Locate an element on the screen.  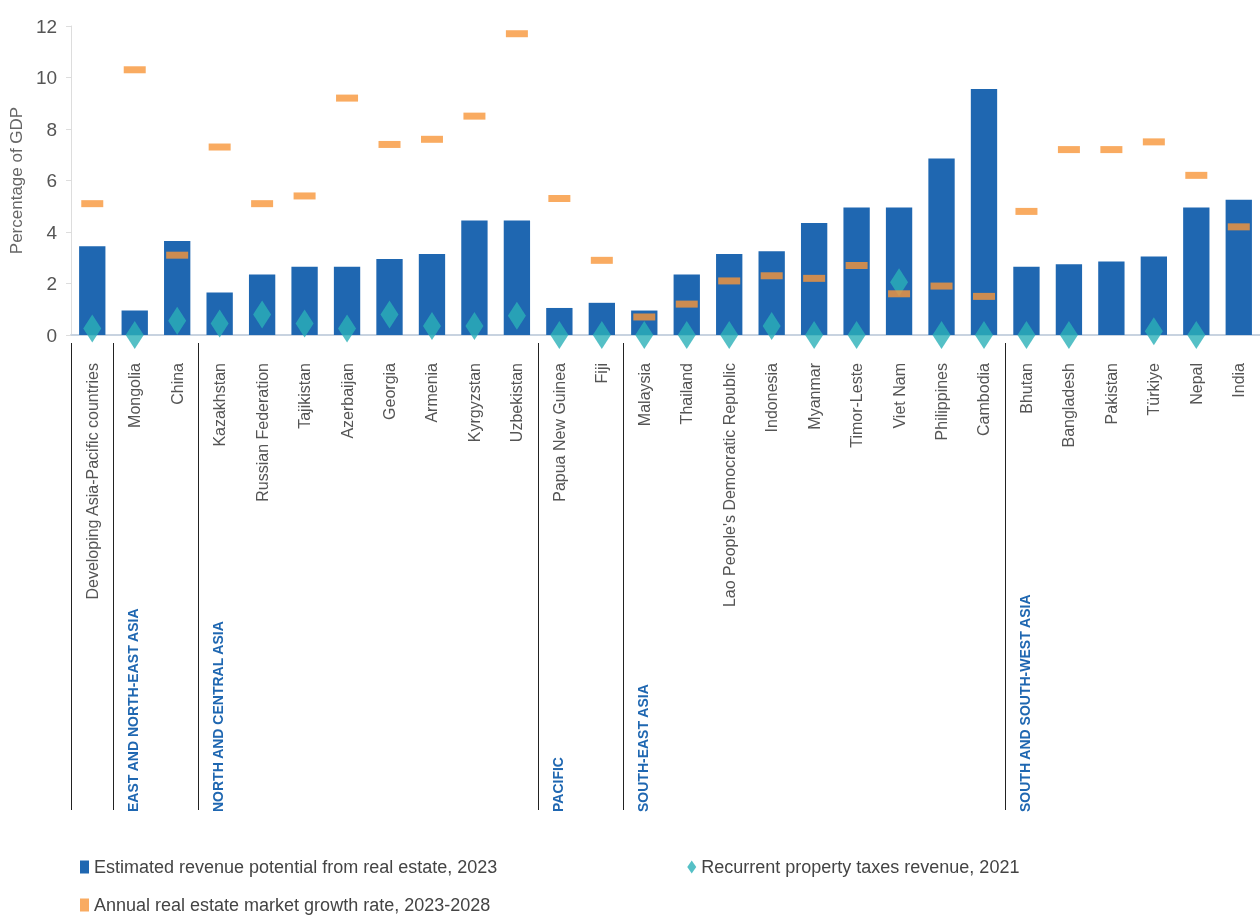
x-tick-label: Russian Federation is located at coordinates (262, 432).